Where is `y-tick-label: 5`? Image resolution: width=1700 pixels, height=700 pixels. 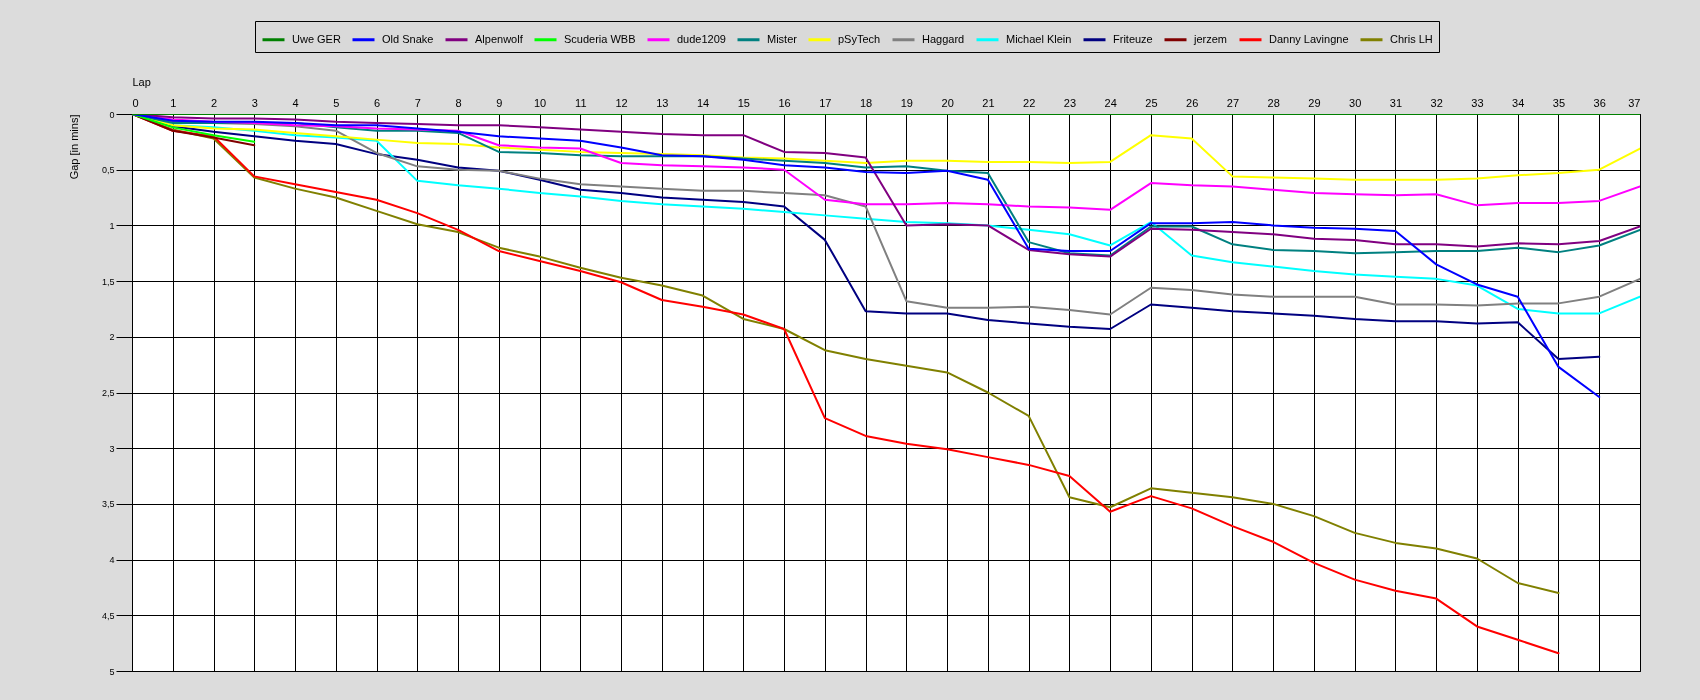 y-tick-label: 5 is located at coordinates (112, 671).